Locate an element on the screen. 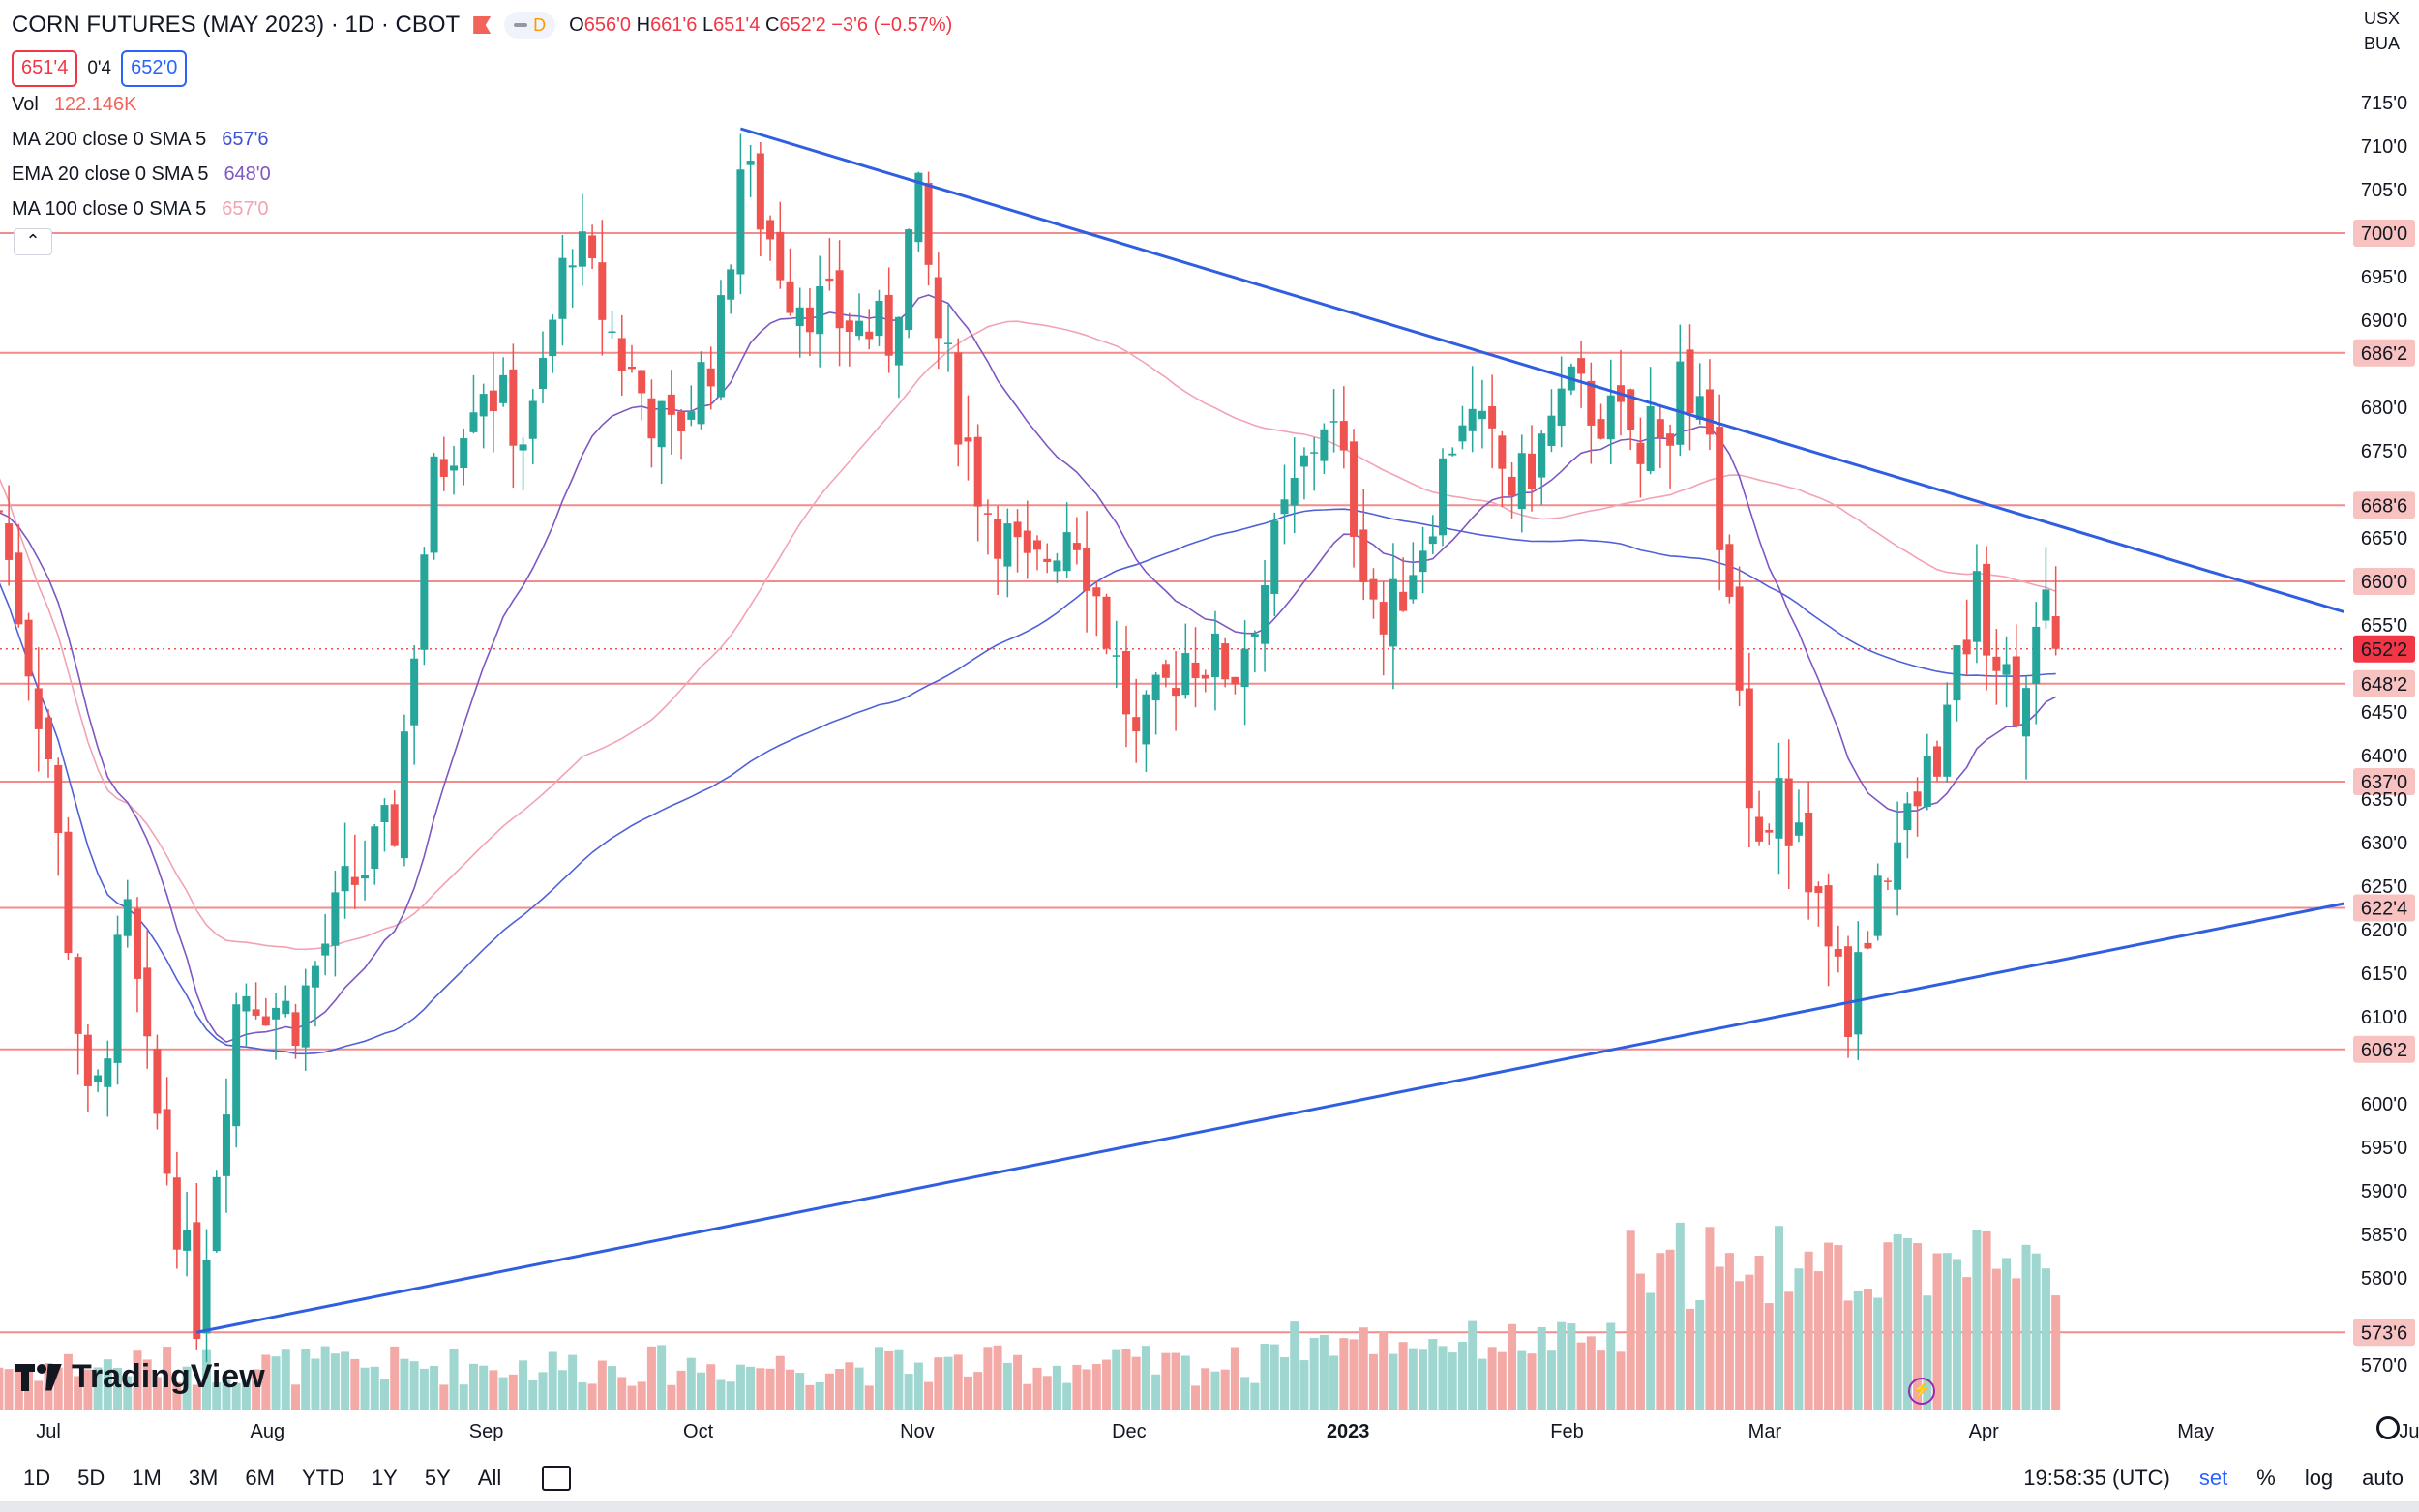  currency-unit: USX BUA is located at coordinates (2382, 31).